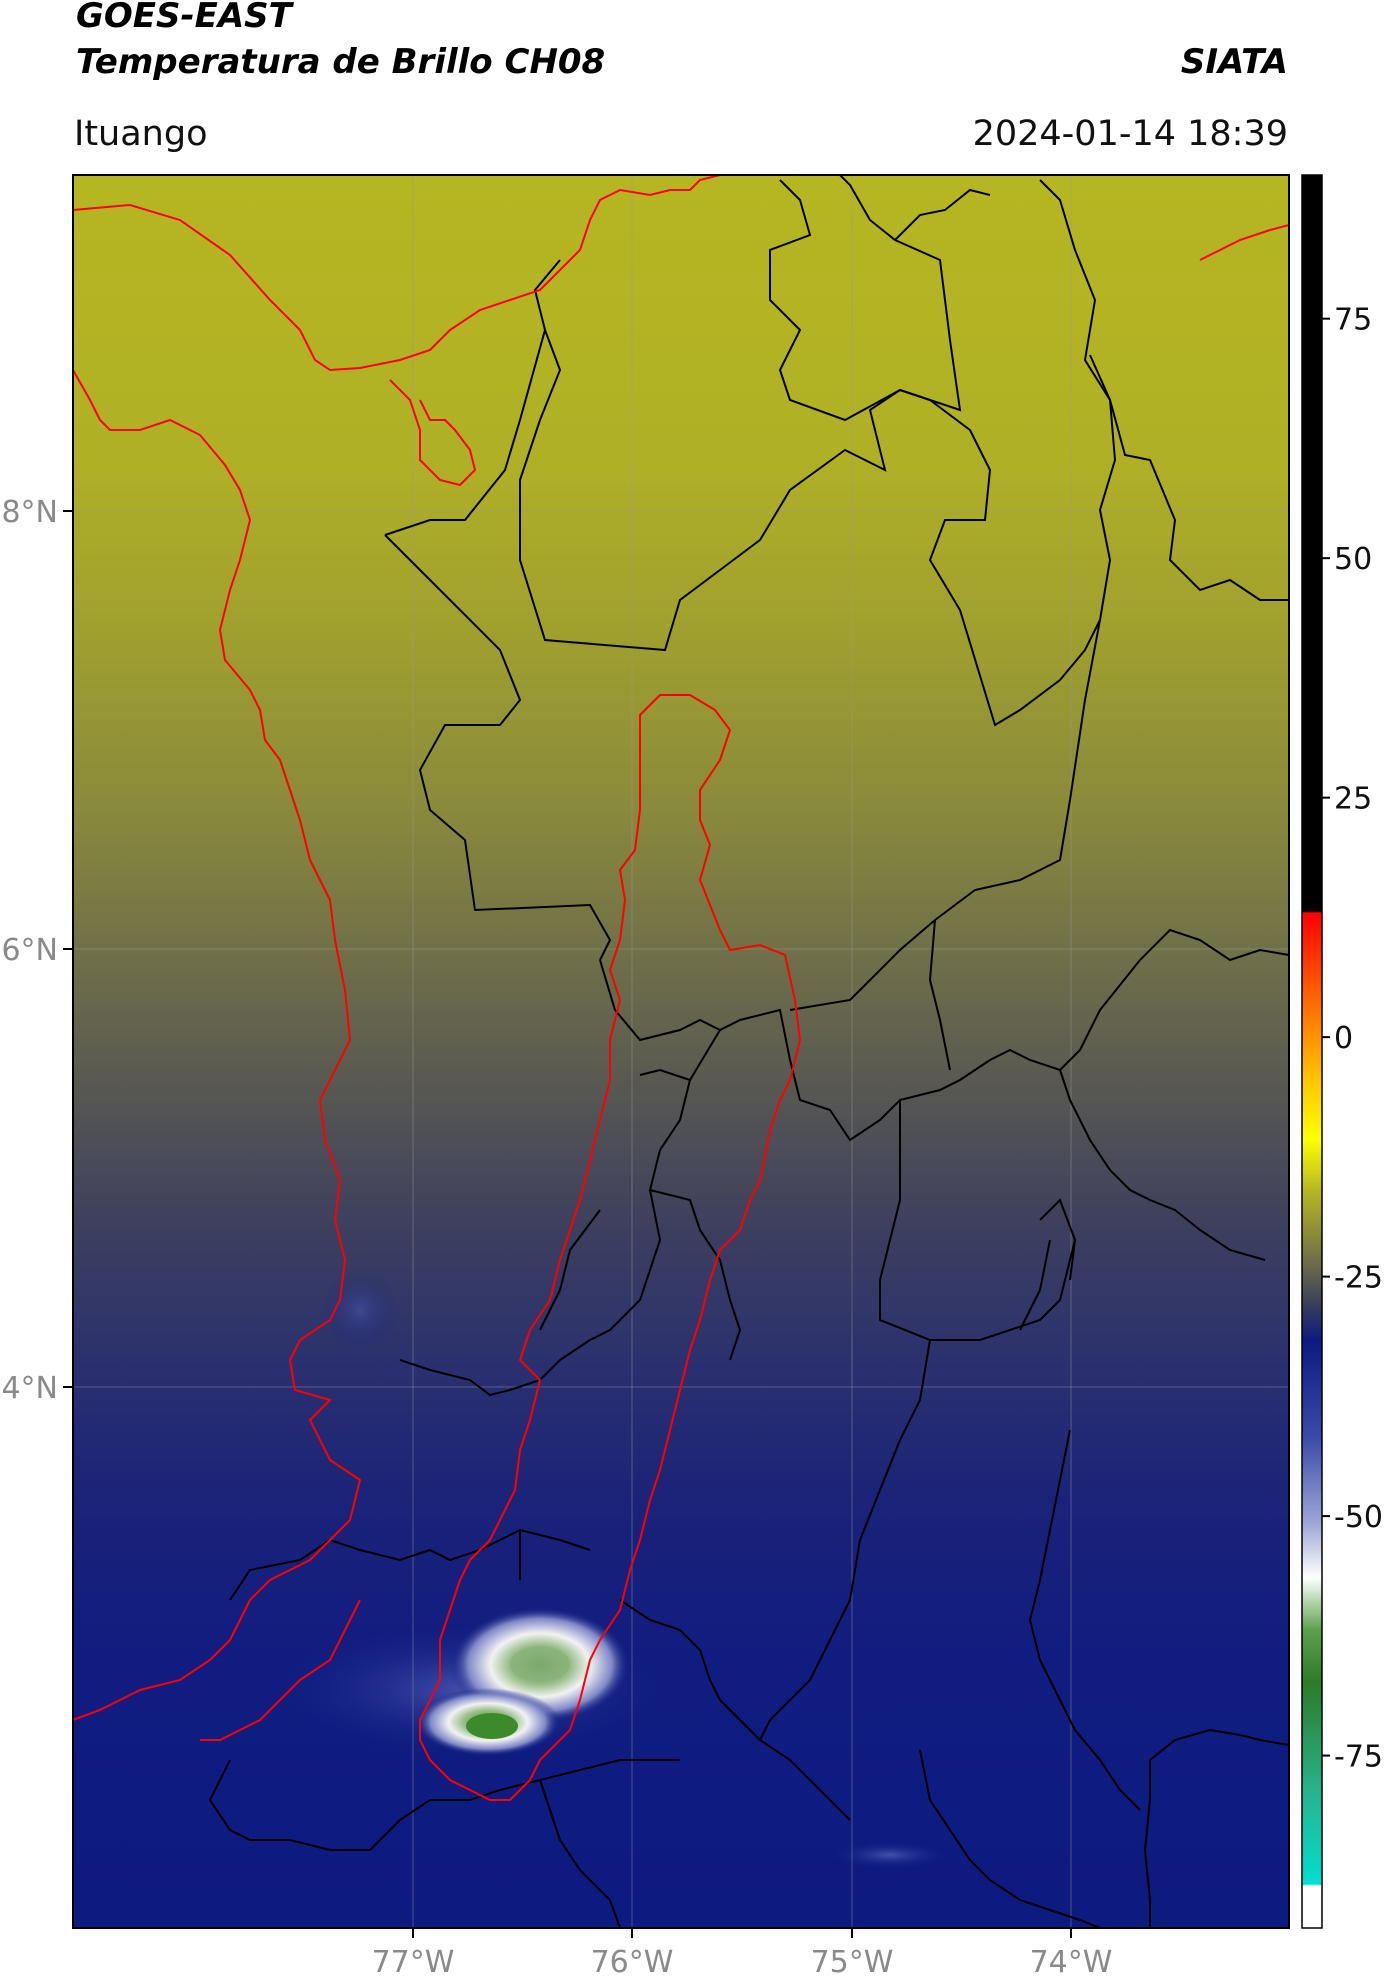 The image size is (1384, 1981). I want to click on colorbar-tick-label: 25, so click(1353, 799).